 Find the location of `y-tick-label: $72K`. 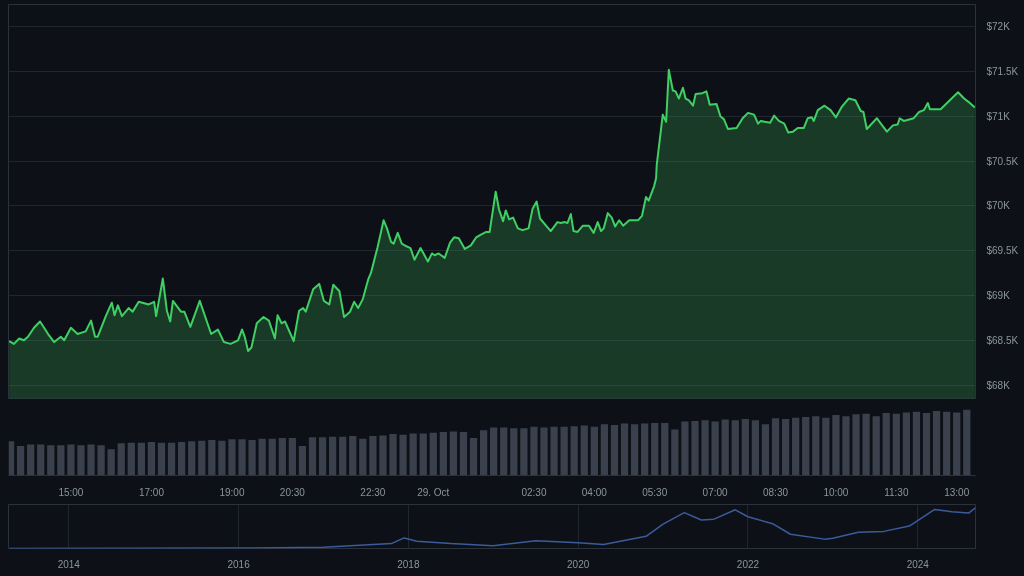

y-tick-label: $72K is located at coordinates (998, 27).